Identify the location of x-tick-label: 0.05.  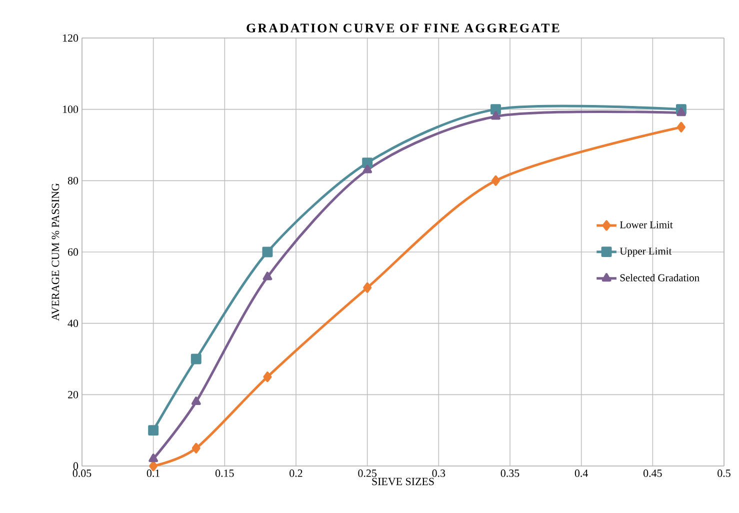
(82, 473).